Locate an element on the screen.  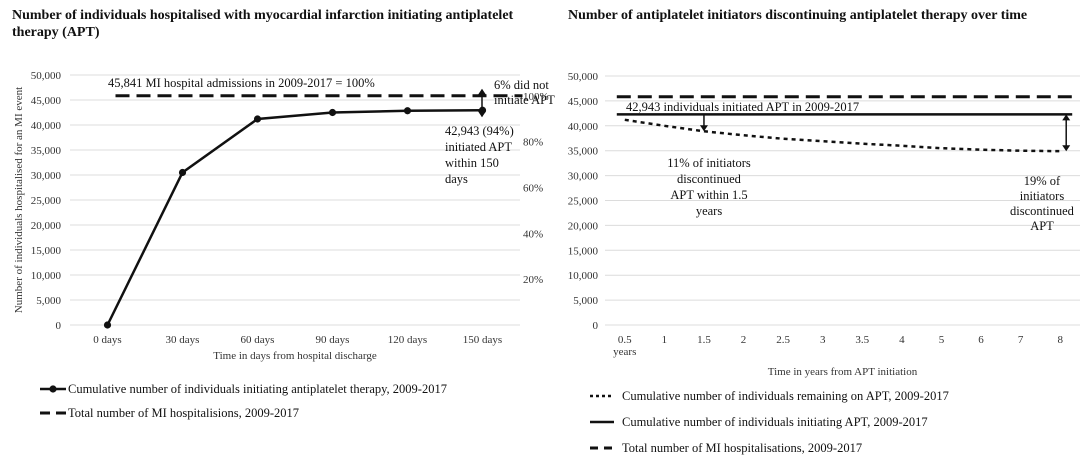
remaining-apt-line is located at coordinates (842, 135).